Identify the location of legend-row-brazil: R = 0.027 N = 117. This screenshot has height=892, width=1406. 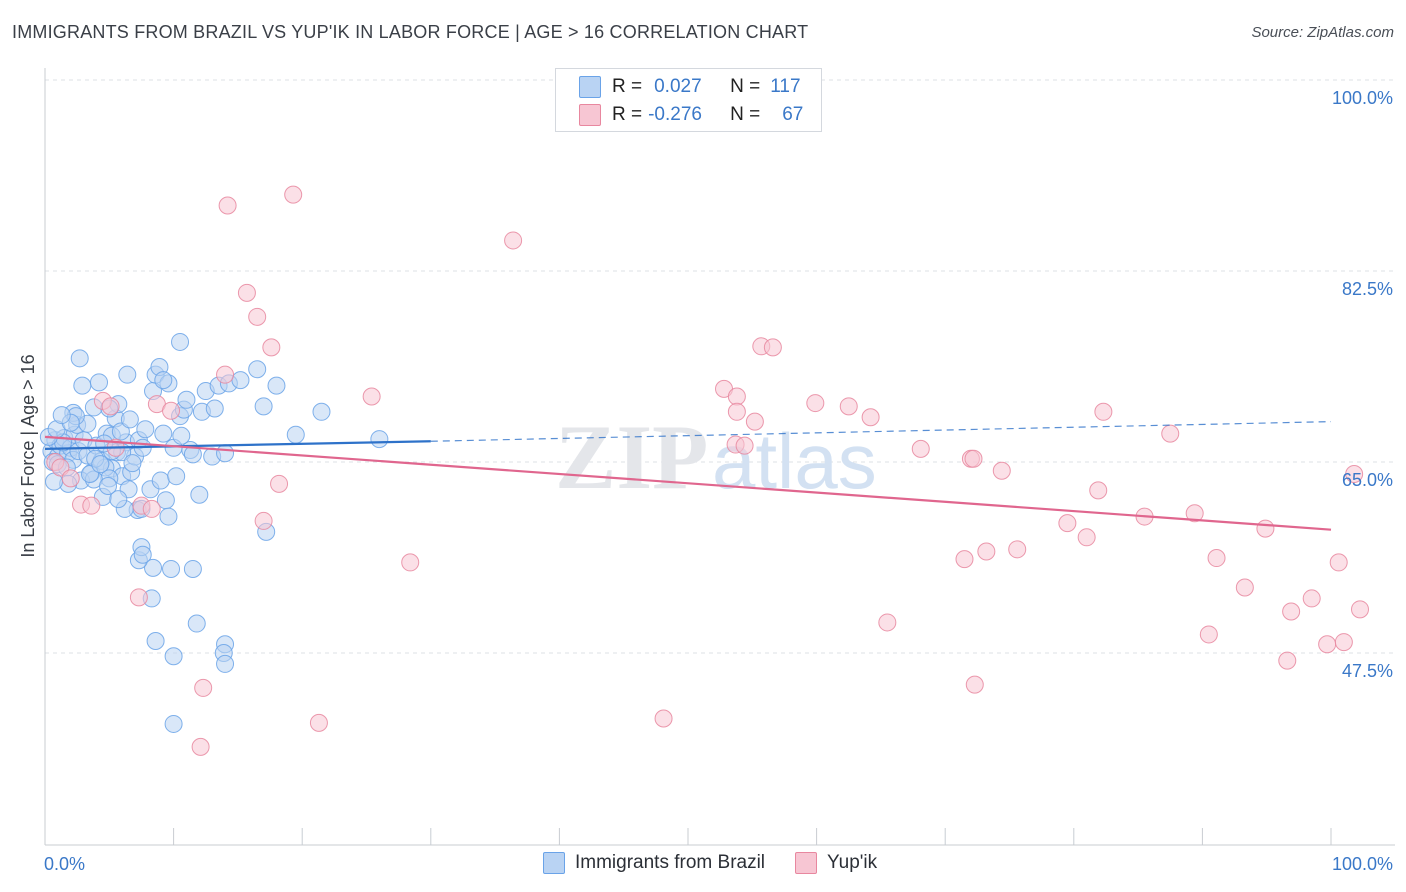
(690, 87).